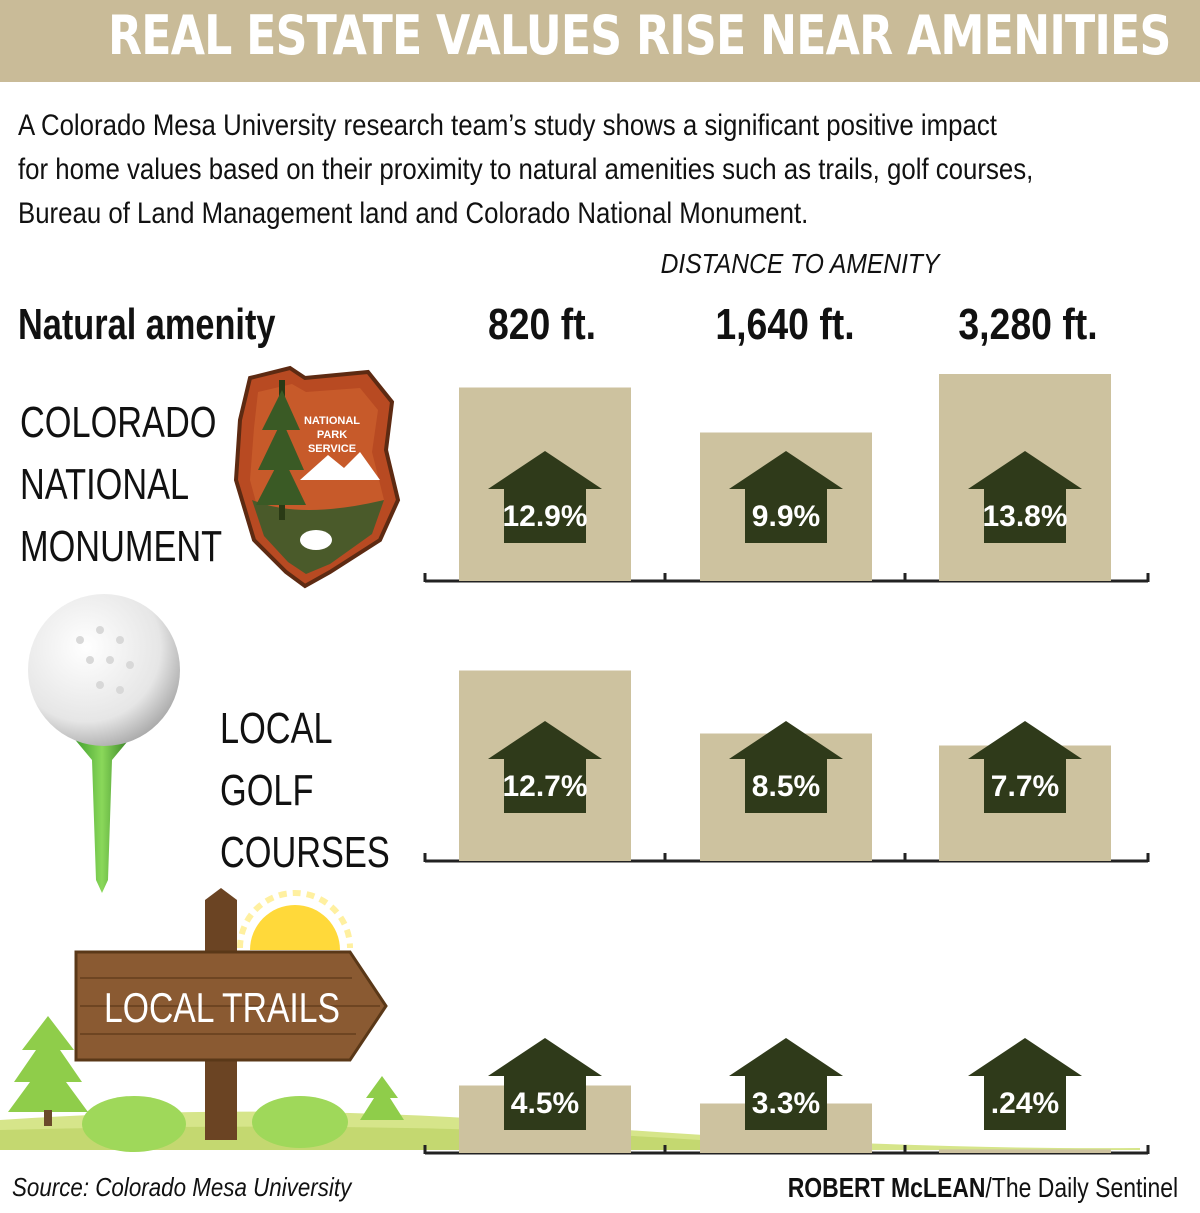  What do you see at coordinates (544, 516) in the screenshot?
I see `data-label: 12.9%` at bounding box center [544, 516].